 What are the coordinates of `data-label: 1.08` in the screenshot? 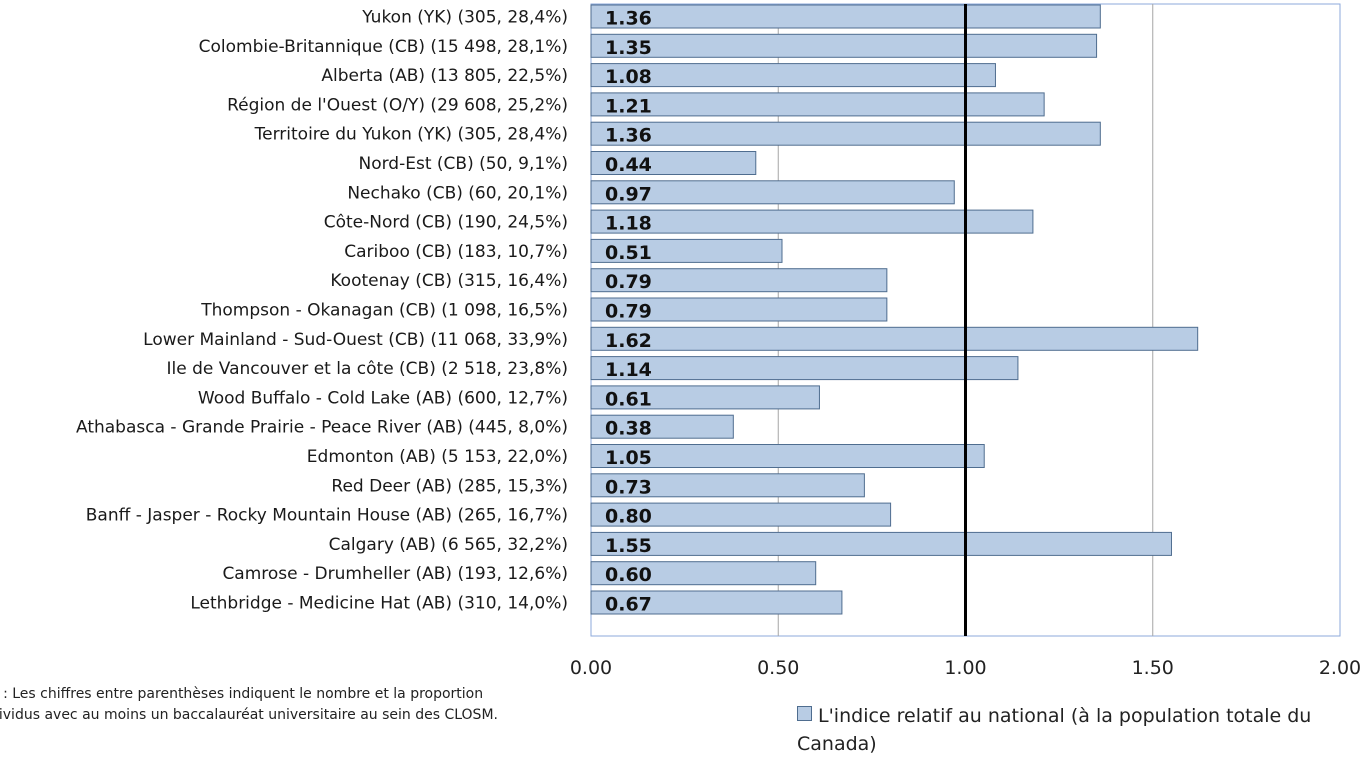 It's located at (628, 77).